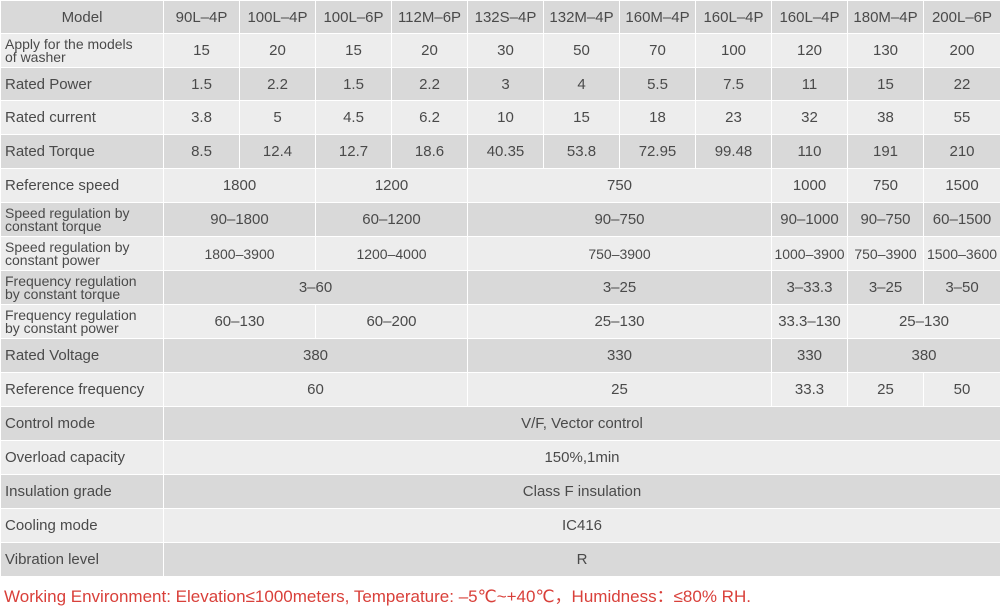  I want to click on current-cell: 38, so click(885, 117).